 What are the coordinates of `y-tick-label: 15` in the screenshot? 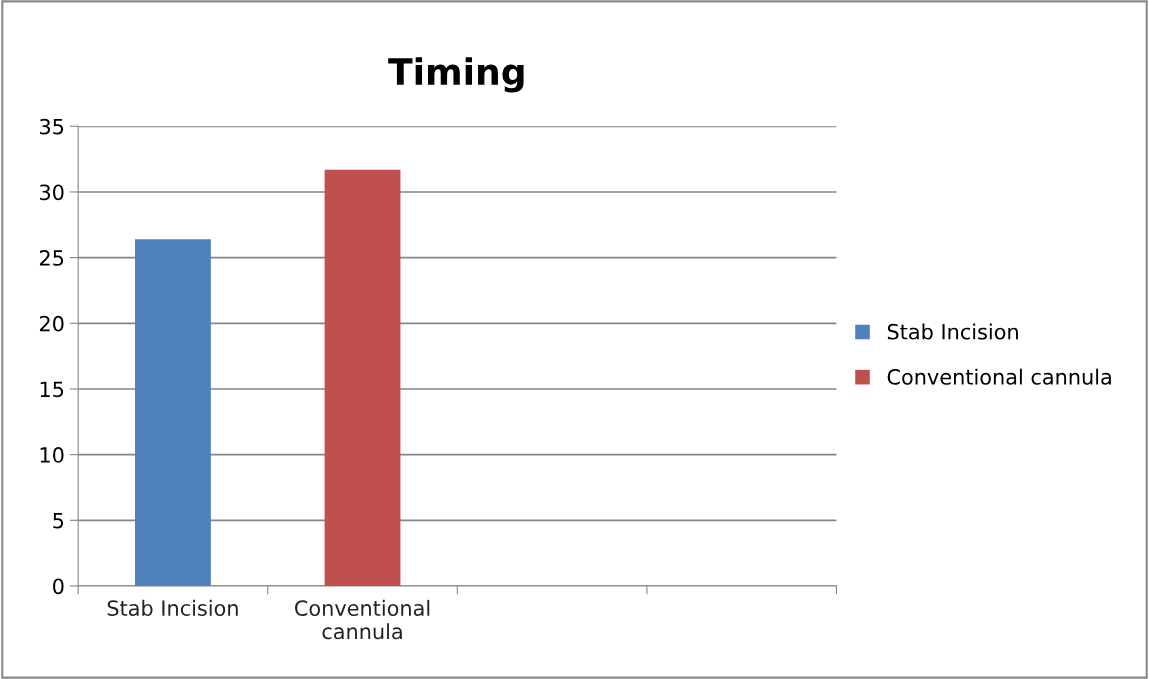 It's located at (52, 389).